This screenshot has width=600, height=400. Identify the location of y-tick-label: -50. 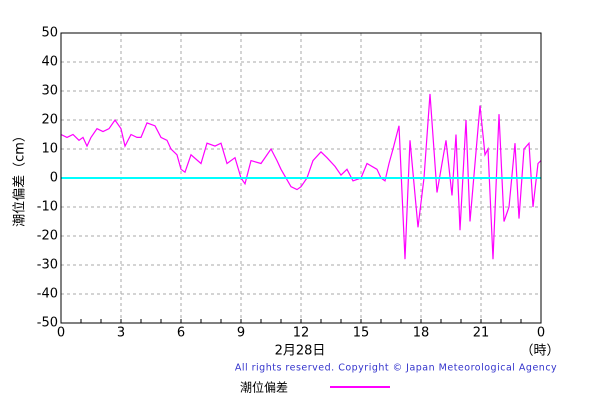
(47, 323).